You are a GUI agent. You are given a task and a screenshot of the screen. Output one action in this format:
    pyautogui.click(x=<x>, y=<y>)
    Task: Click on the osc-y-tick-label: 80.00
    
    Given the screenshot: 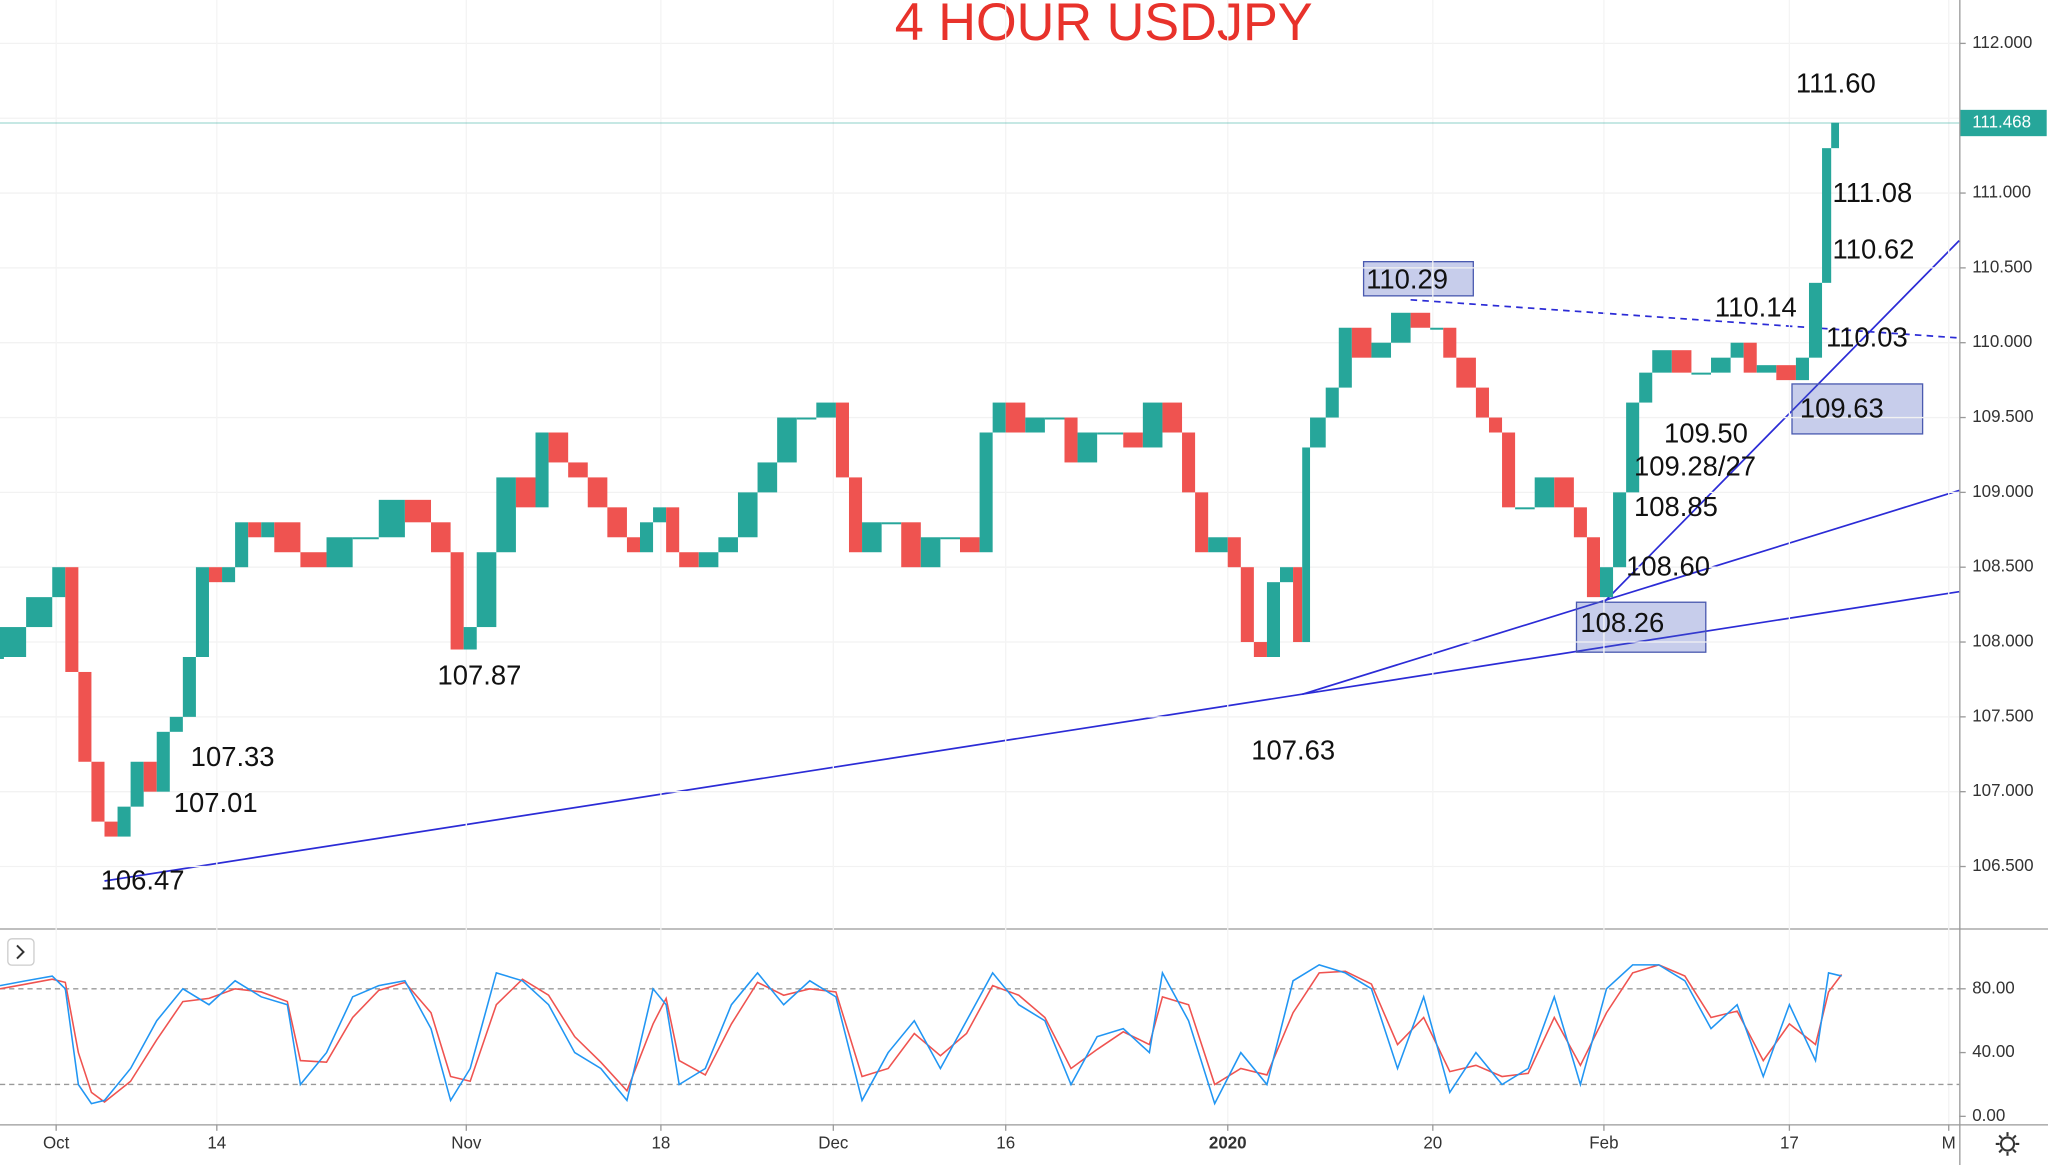 What is the action you would take?
    pyautogui.click(x=1993, y=987)
    